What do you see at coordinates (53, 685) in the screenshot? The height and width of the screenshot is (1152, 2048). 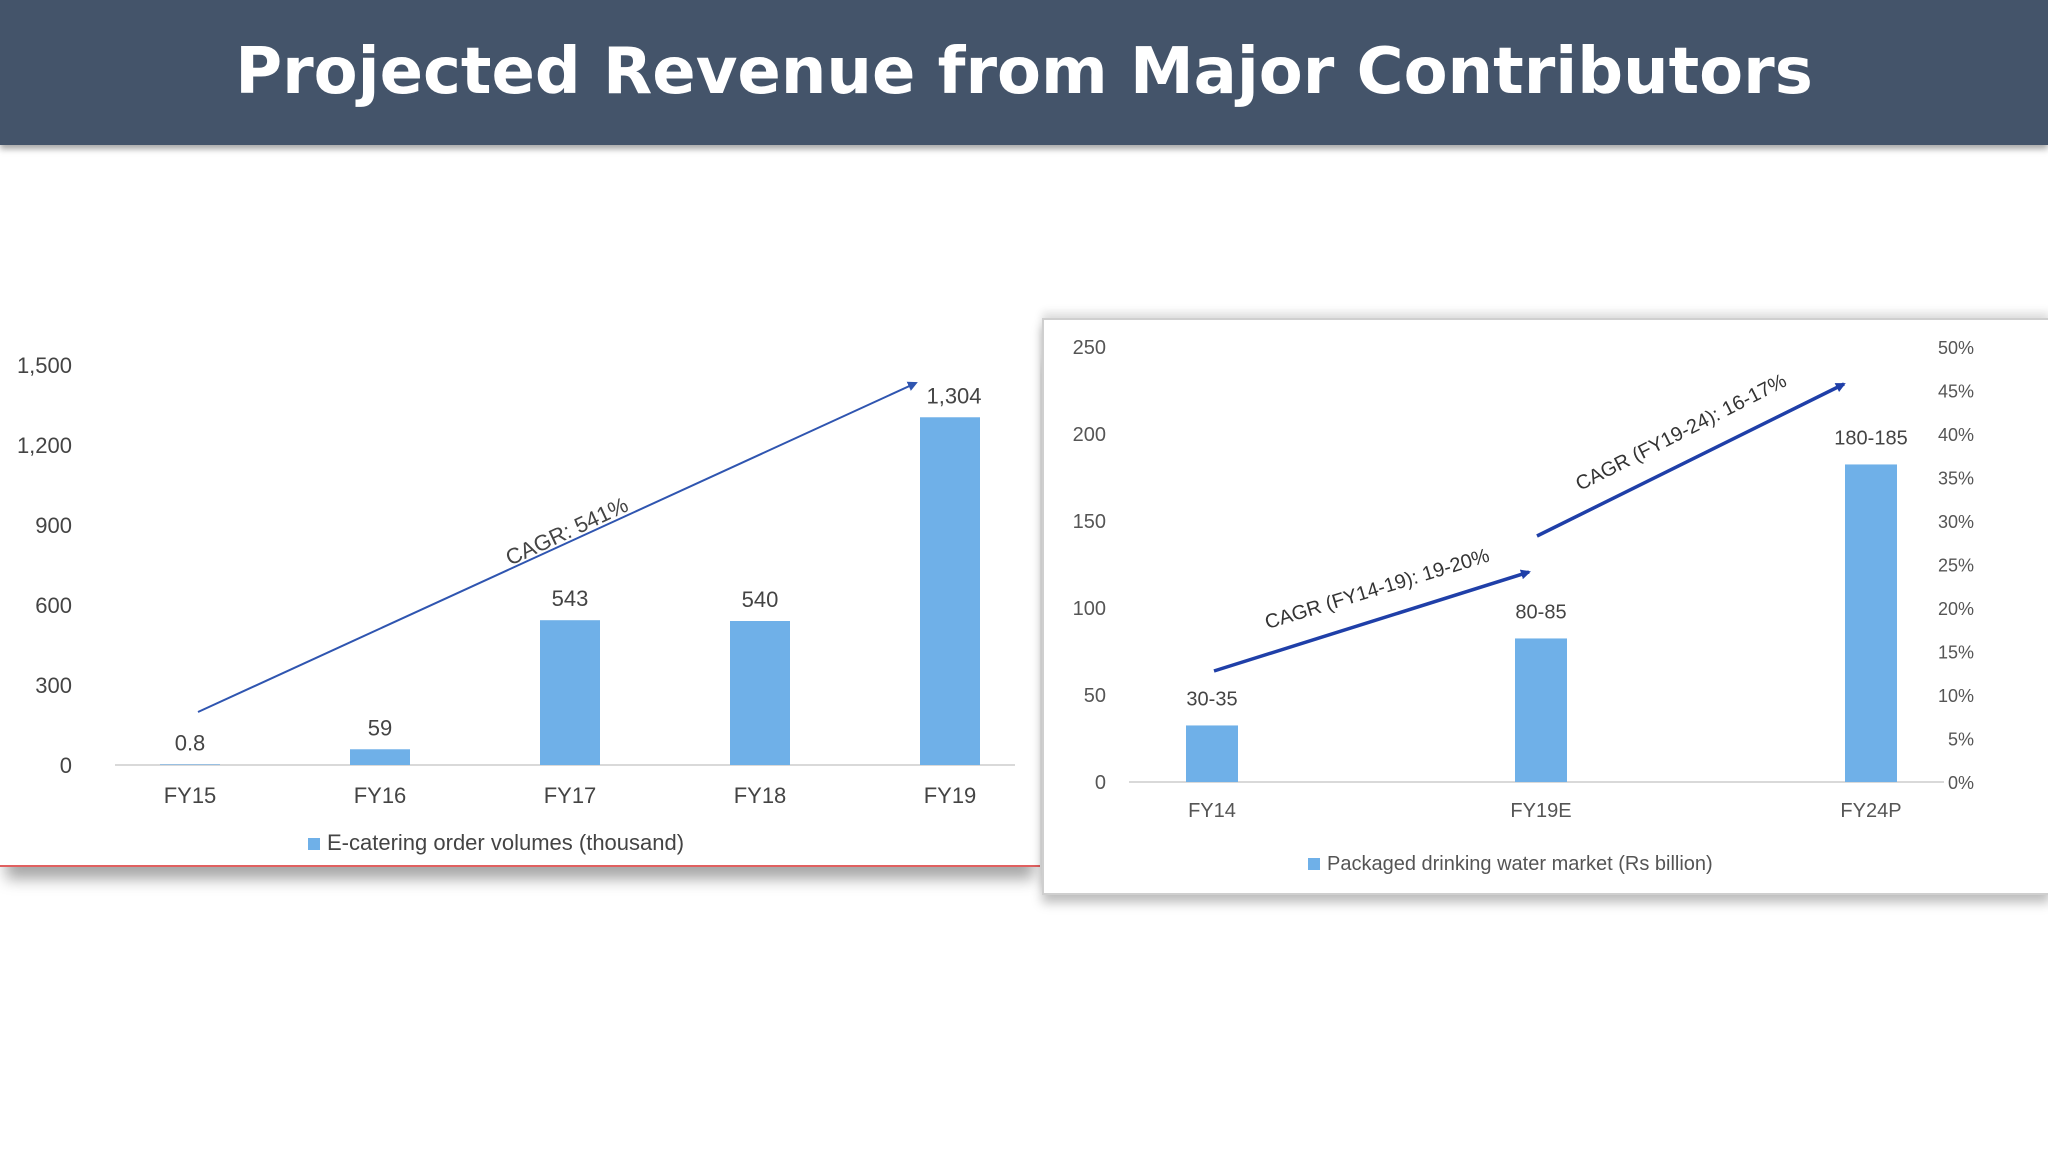 I see `y-tick-label: 300` at bounding box center [53, 685].